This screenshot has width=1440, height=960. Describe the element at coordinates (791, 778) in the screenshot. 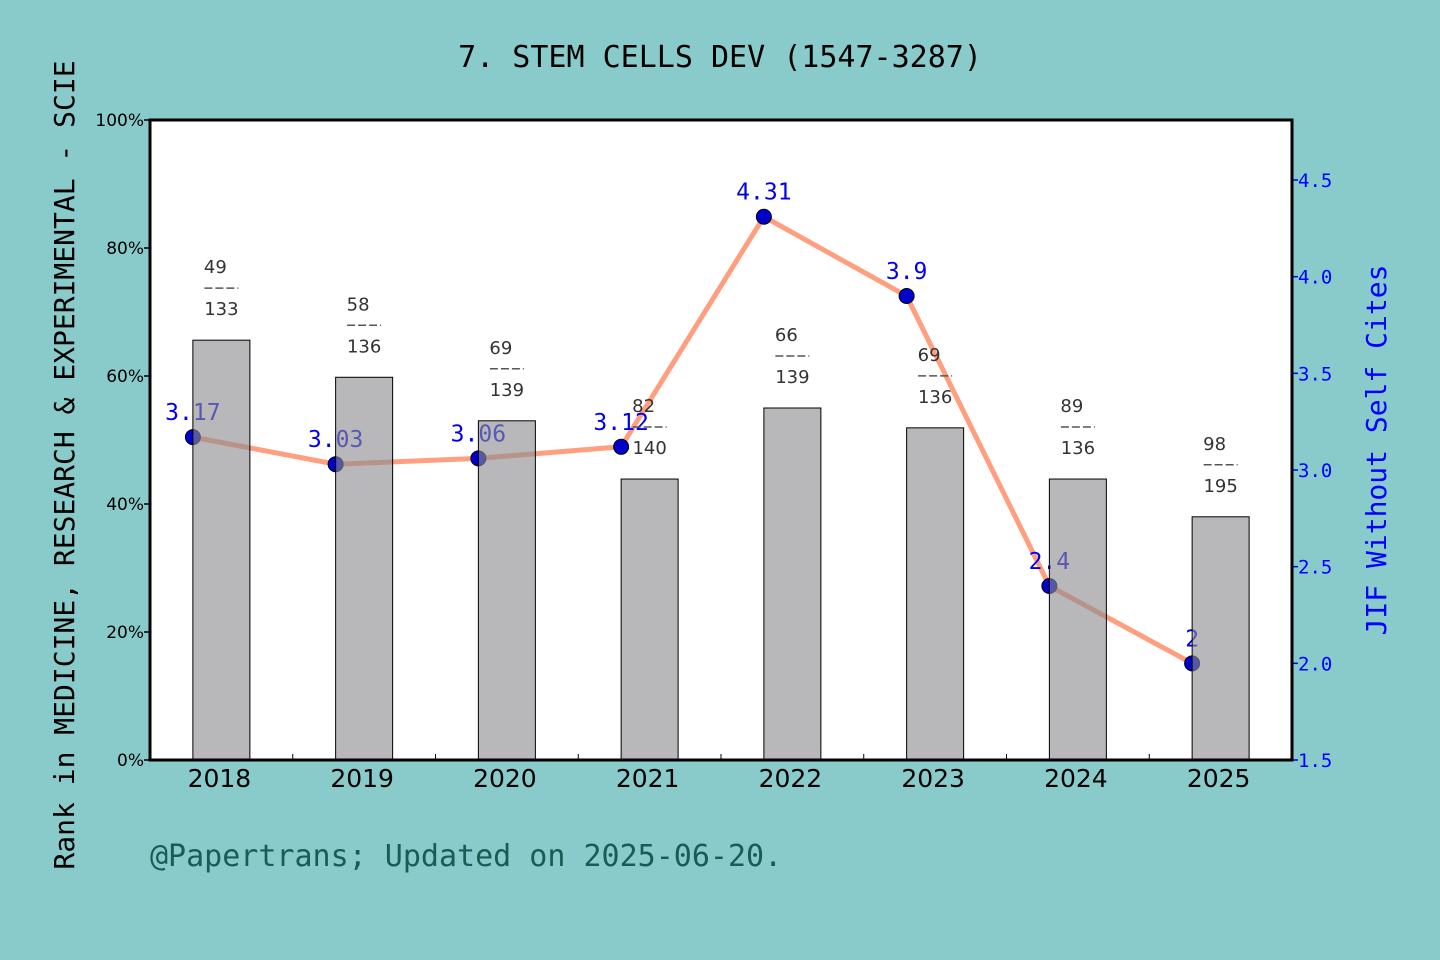

I see `x-tick-label: 2022` at that location.